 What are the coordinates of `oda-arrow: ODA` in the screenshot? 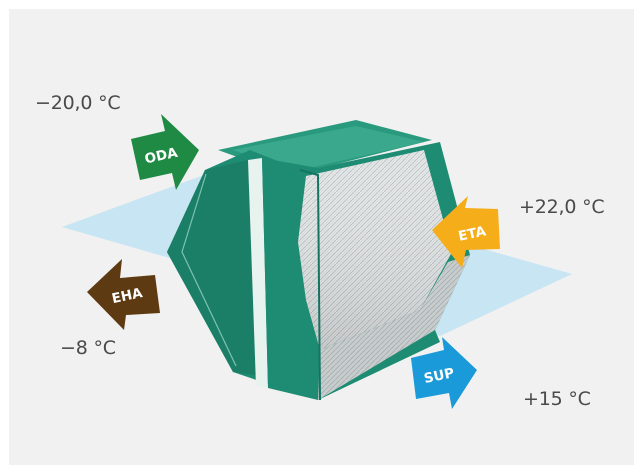 It's located at (165, 152).